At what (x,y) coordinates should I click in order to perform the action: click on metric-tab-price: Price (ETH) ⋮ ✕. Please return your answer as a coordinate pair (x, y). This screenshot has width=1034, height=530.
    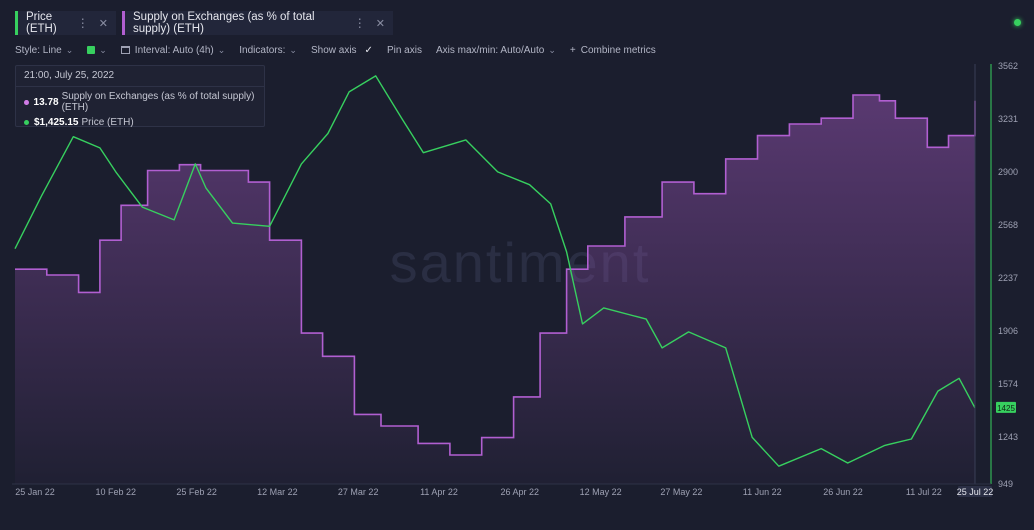
    Looking at the image, I should click on (65, 23).